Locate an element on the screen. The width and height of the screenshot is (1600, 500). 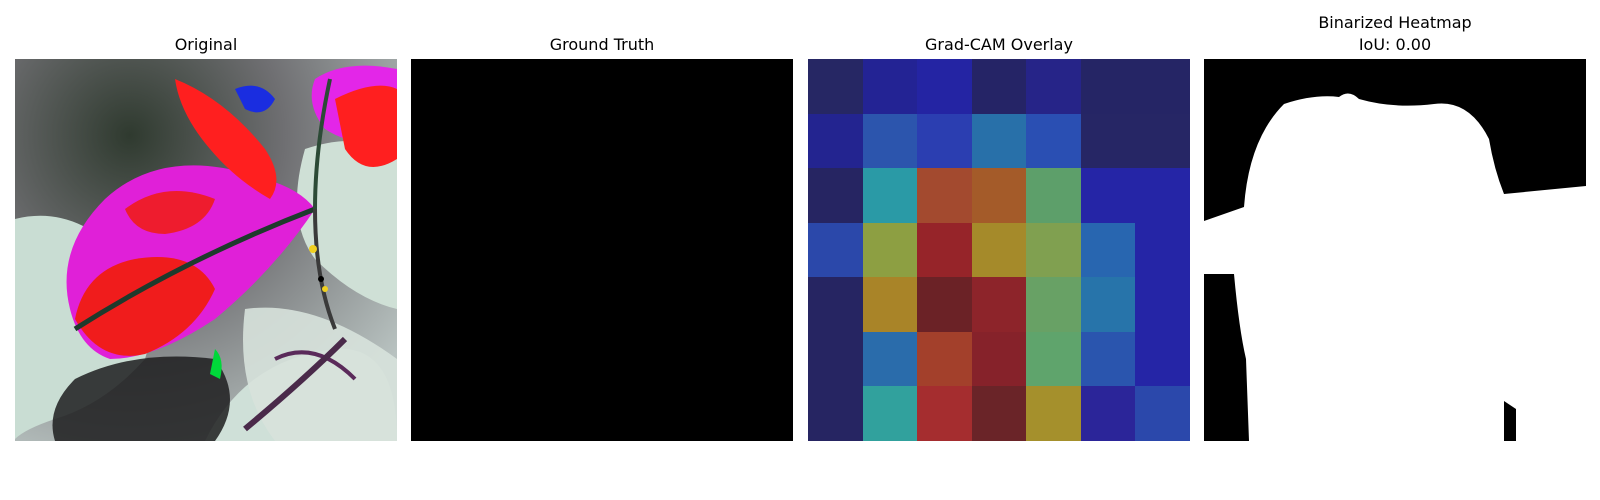
original-title: Original is located at coordinates (206, 44).